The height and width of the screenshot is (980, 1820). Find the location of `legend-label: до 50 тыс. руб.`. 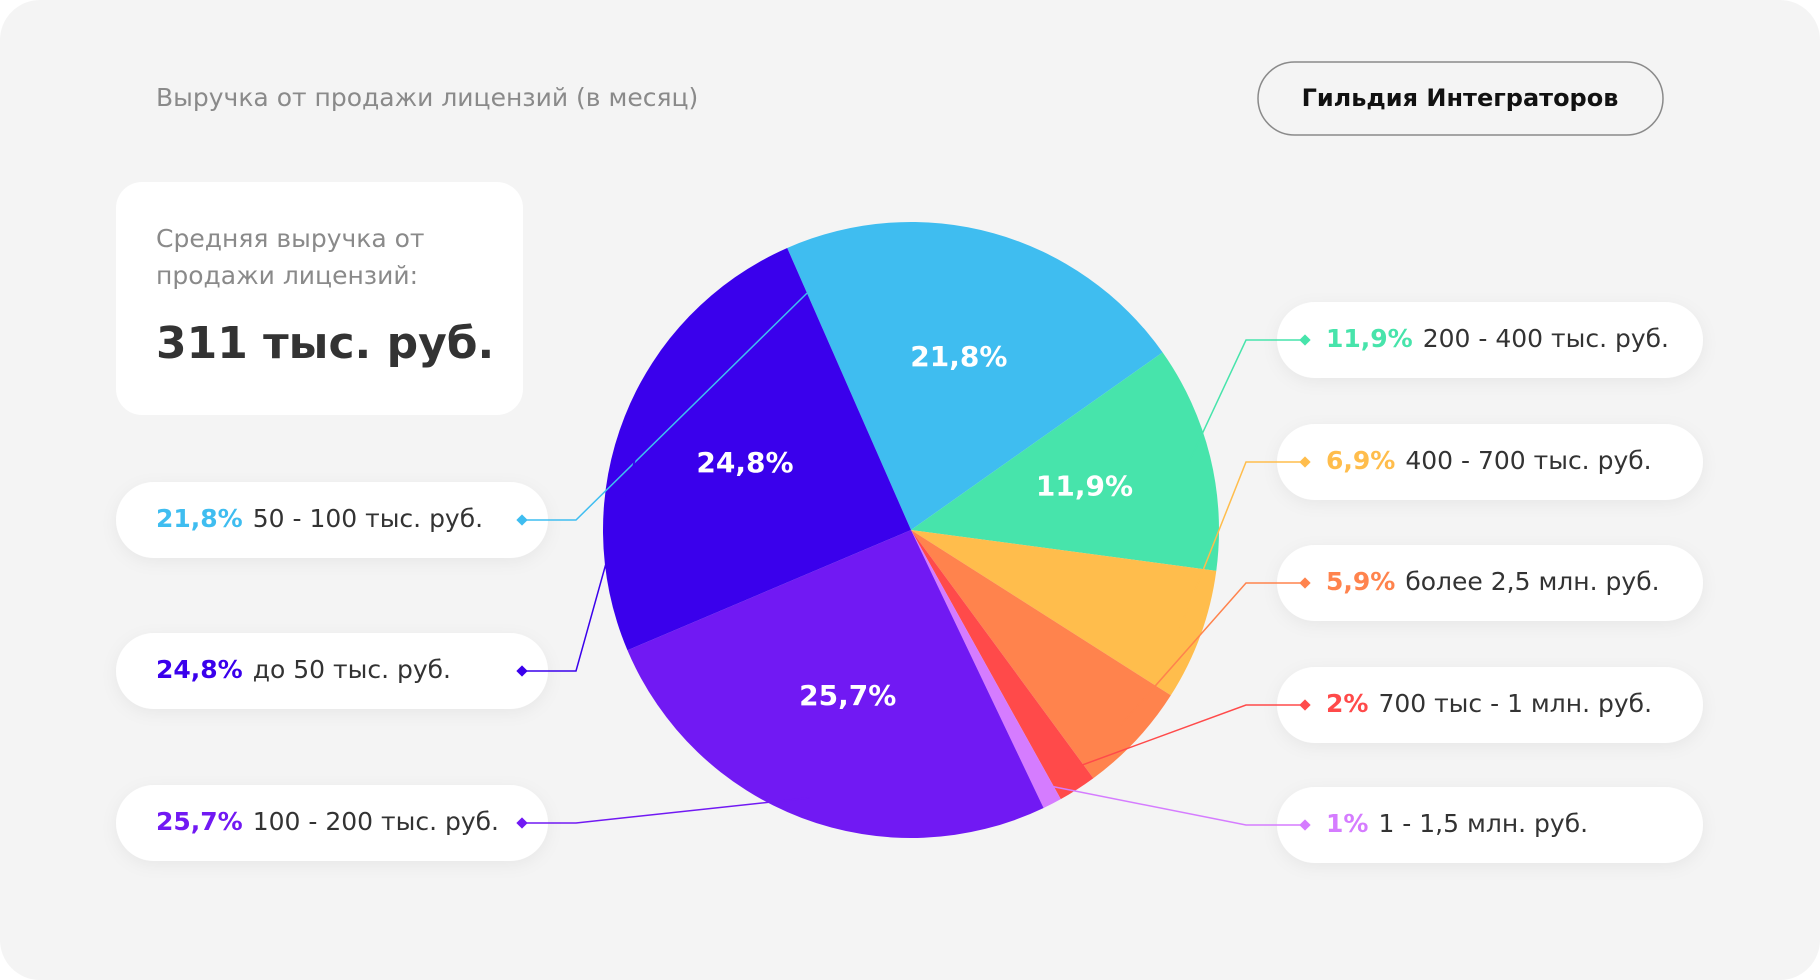

legend-label: до 50 тыс. руб. is located at coordinates (352, 669).